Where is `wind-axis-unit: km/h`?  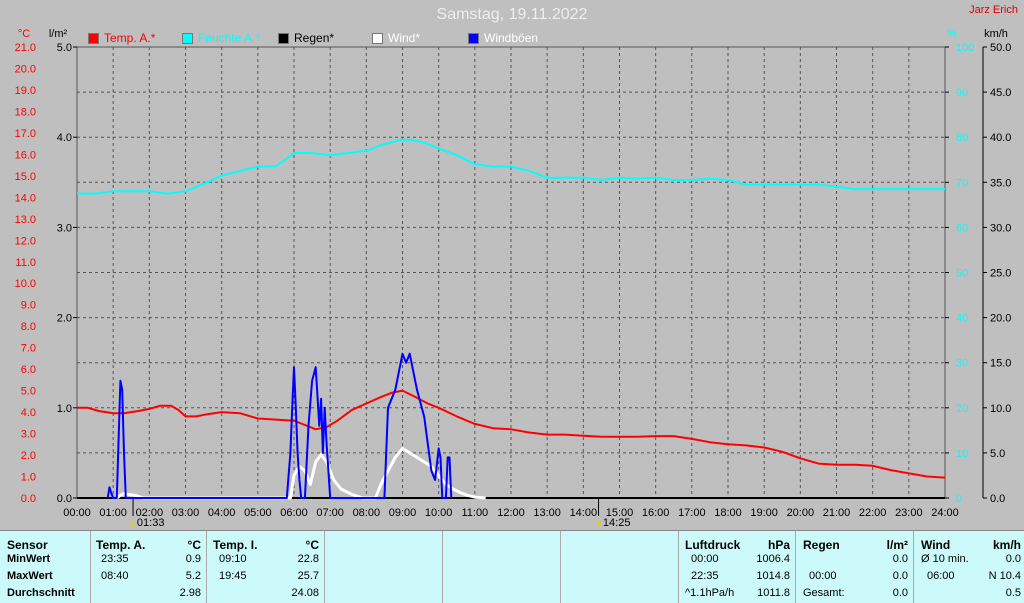
wind-axis-unit: km/h is located at coordinates (996, 34).